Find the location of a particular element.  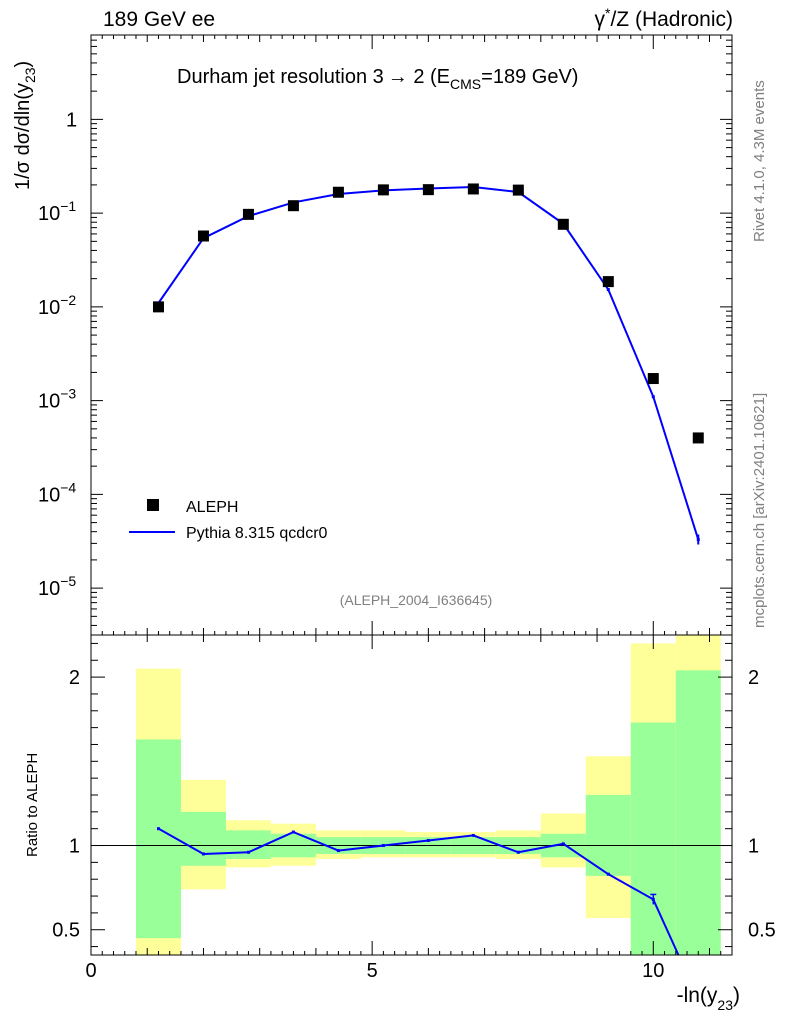

x-tick-labels: 0 5 10 is located at coordinates (374, 971).